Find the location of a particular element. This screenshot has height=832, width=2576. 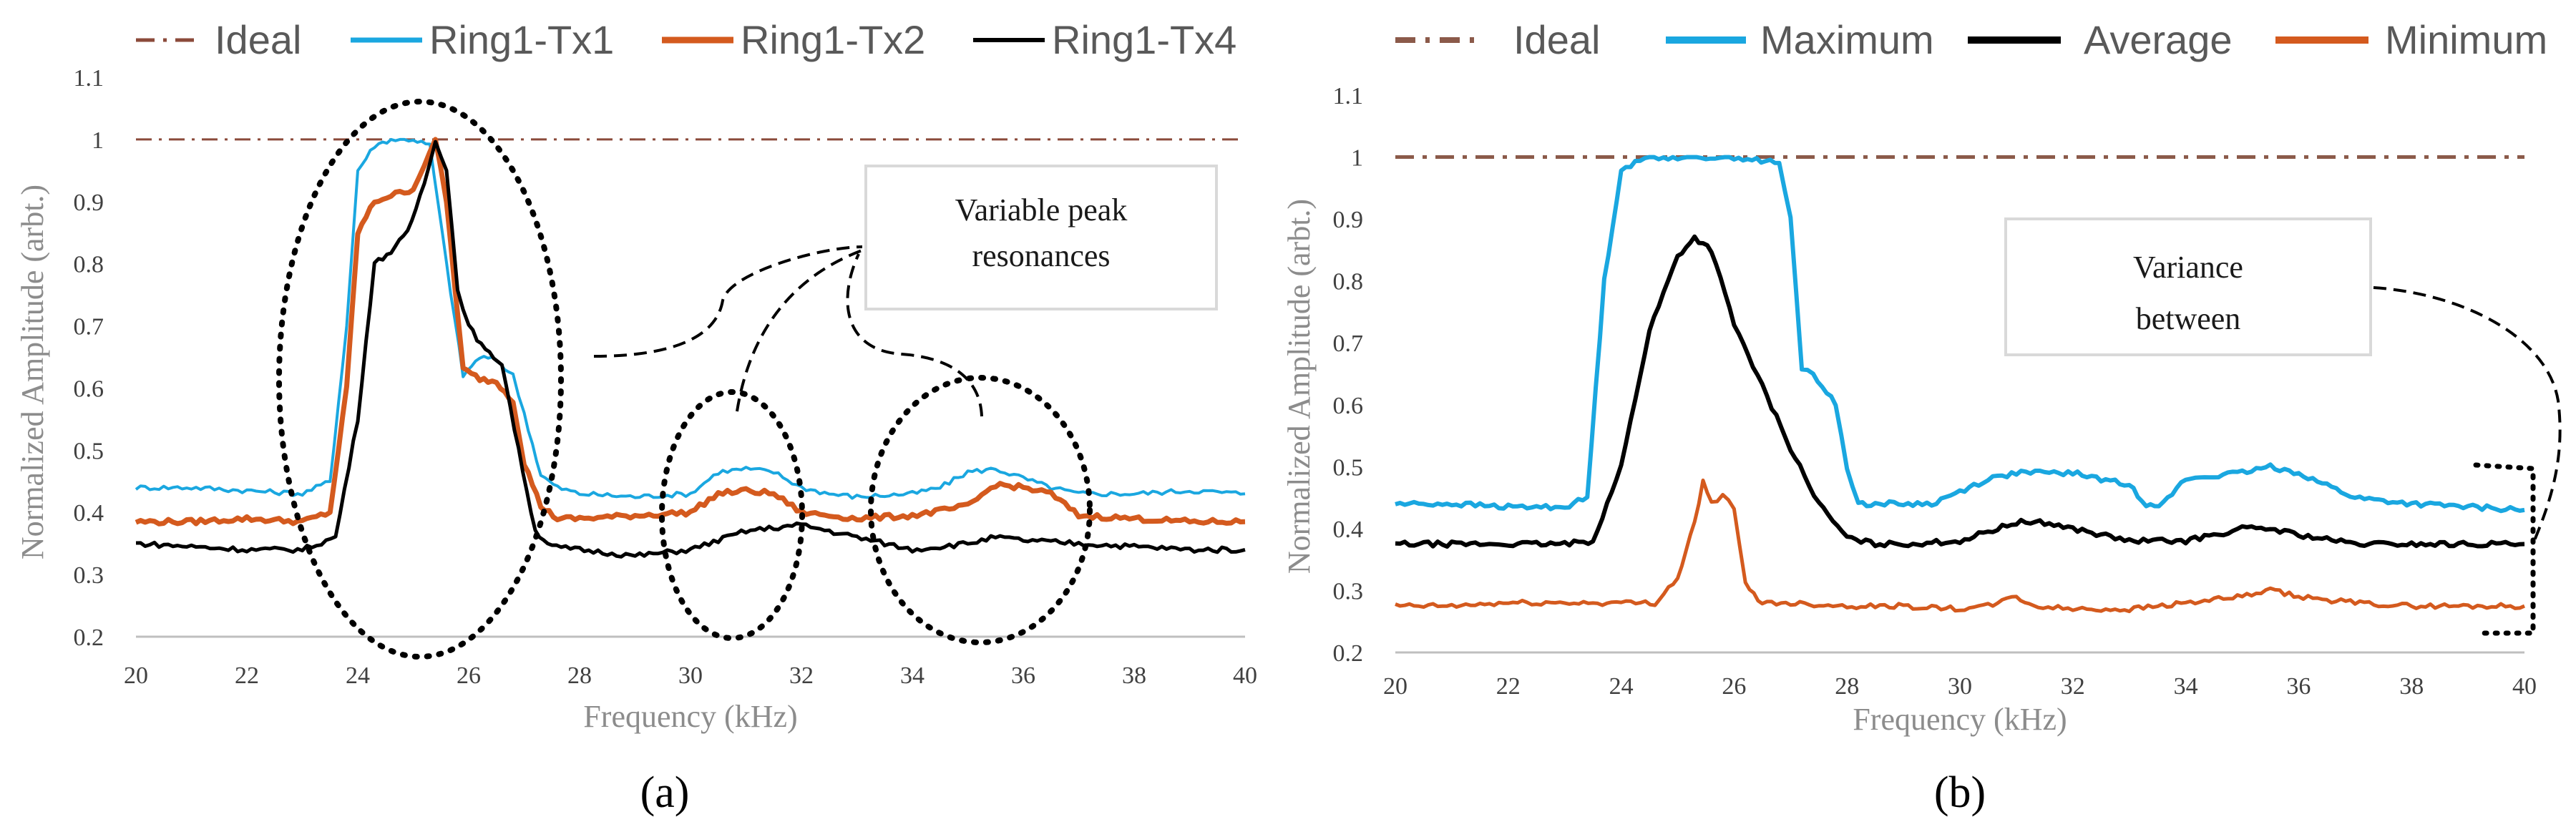

x-ticks-b: 20 22 24 26 28 30 32 34 36 38 40 is located at coordinates (1960, 686).